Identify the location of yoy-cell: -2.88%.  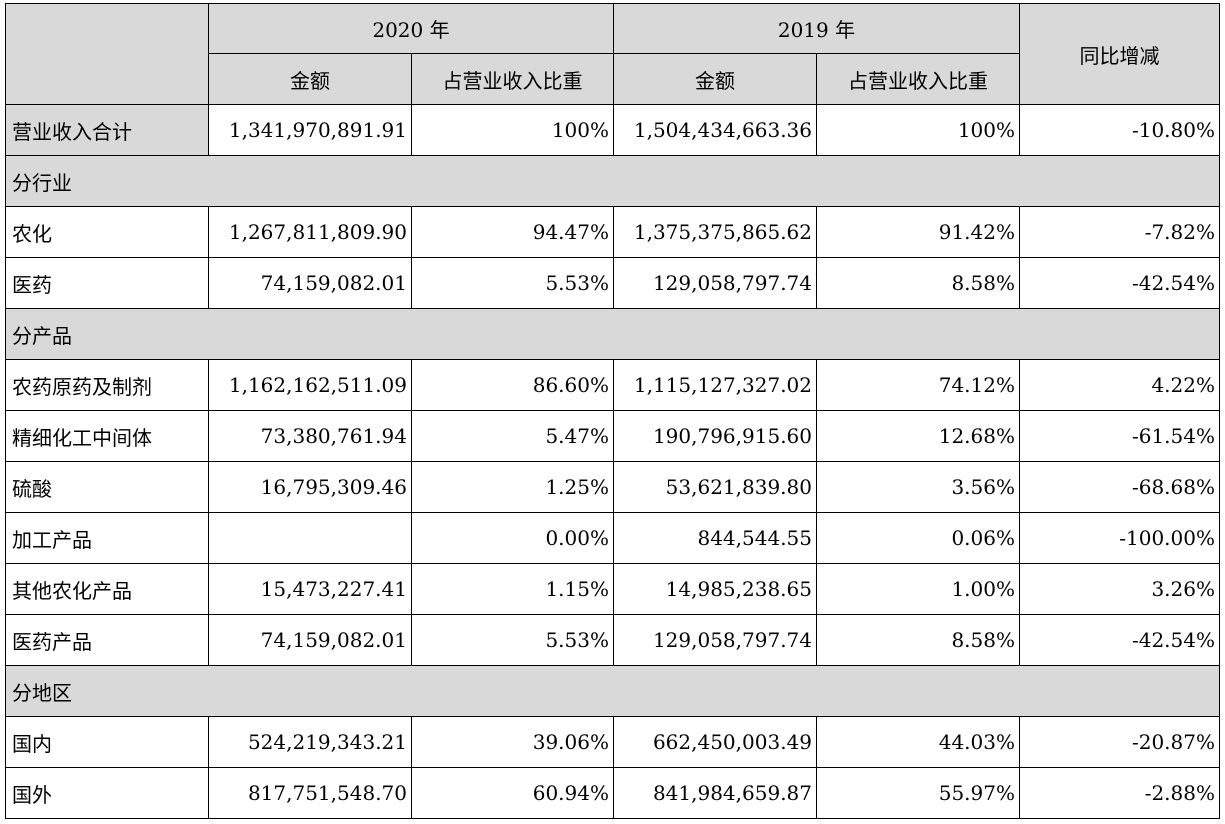
(1119, 793).